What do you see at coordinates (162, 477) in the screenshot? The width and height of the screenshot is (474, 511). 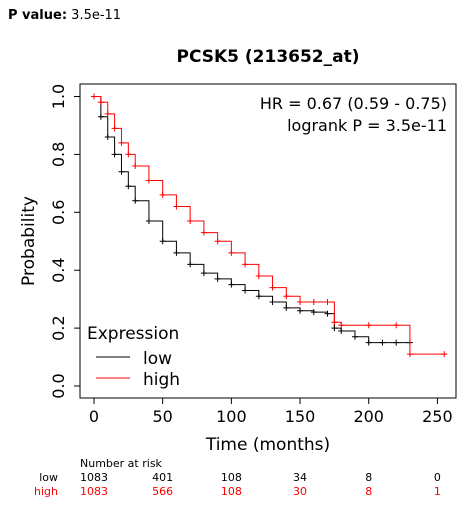 I see `risk-value: 401` at bounding box center [162, 477].